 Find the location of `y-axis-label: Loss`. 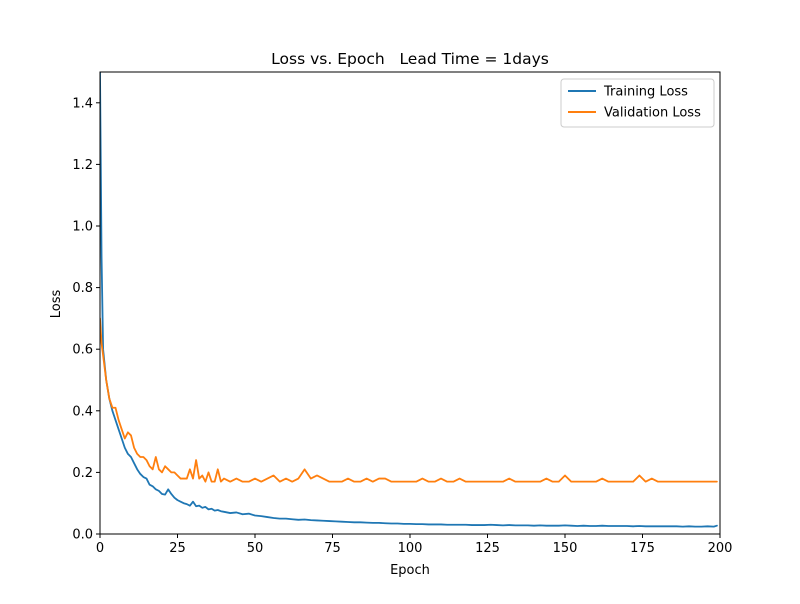

y-axis-label: Loss is located at coordinates (56, 304).